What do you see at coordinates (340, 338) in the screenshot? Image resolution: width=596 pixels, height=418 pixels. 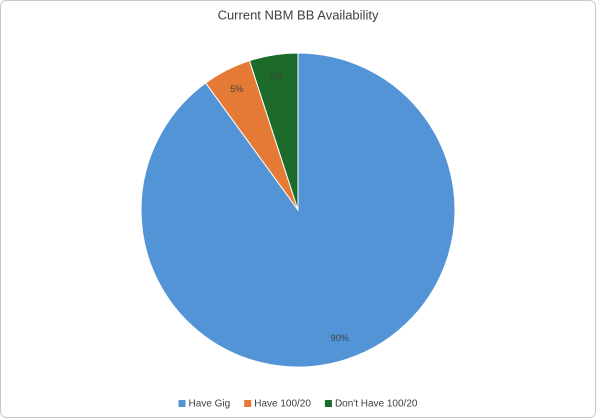 I see `data-label: 90%` at bounding box center [340, 338].